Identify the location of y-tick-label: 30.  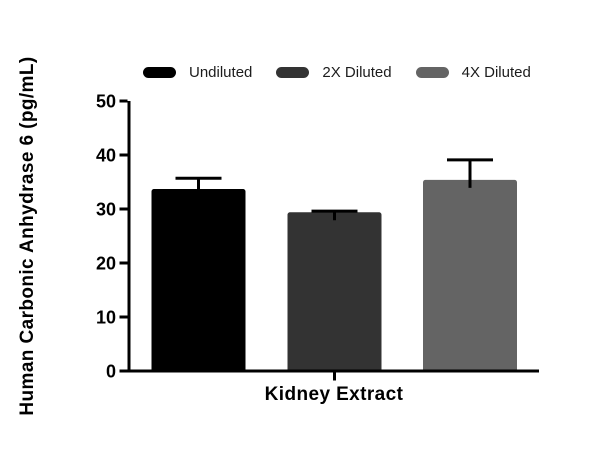
(106, 210).